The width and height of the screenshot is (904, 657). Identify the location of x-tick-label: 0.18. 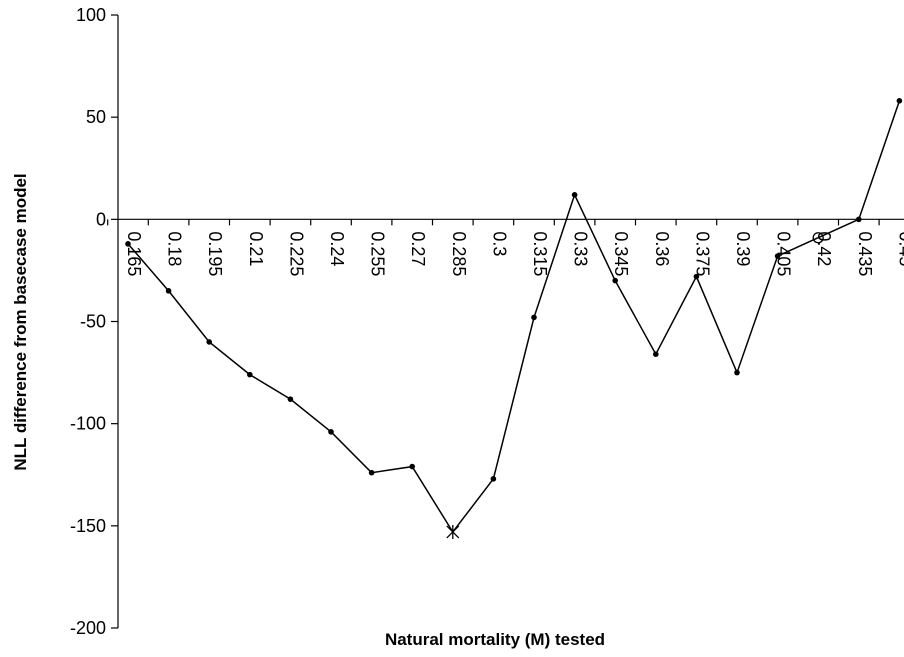
(175, 248).